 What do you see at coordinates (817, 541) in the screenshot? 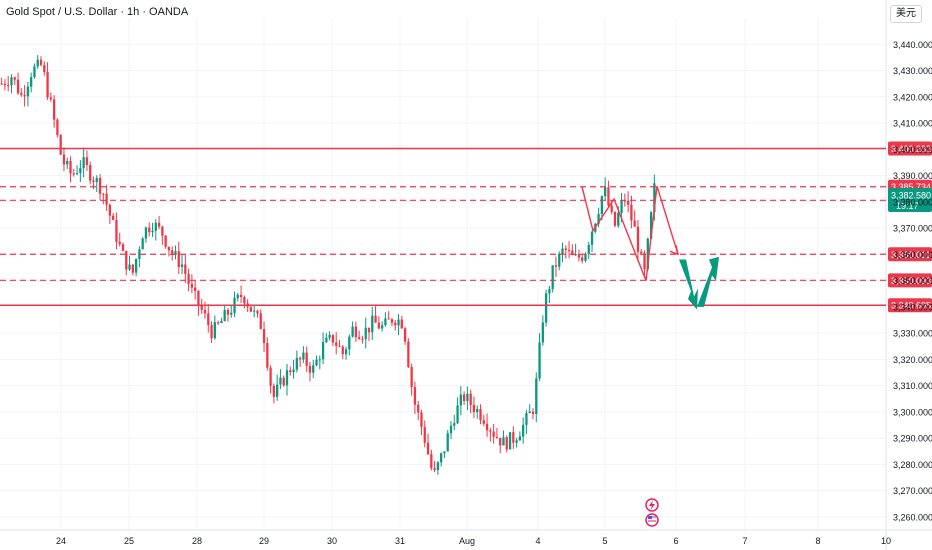
I see `x-tick-label: 8` at bounding box center [817, 541].